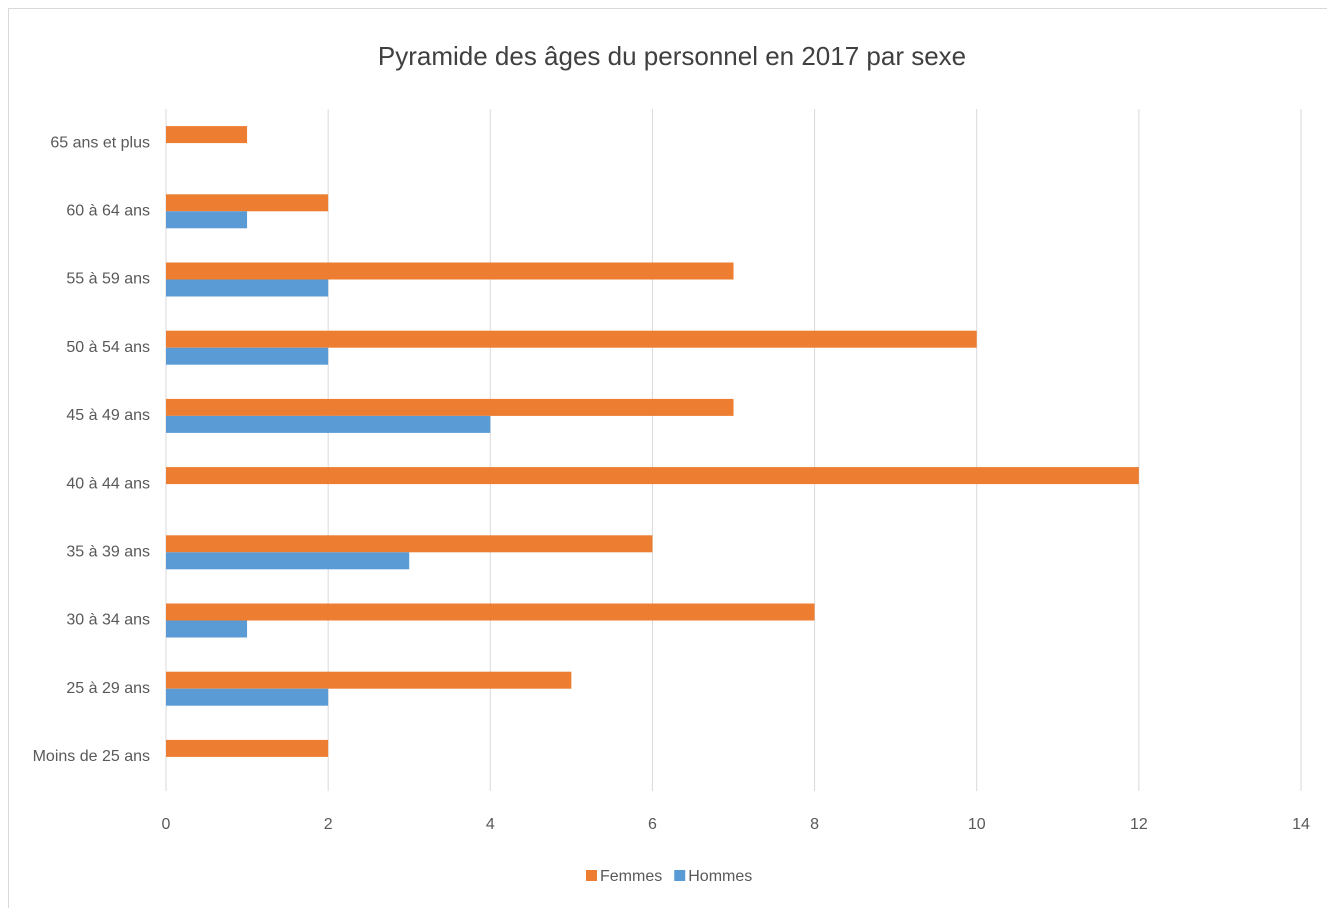 The width and height of the screenshot is (1327, 908). I want to click on y-tick-label: 45 à 49 ans, so click(108, 415).